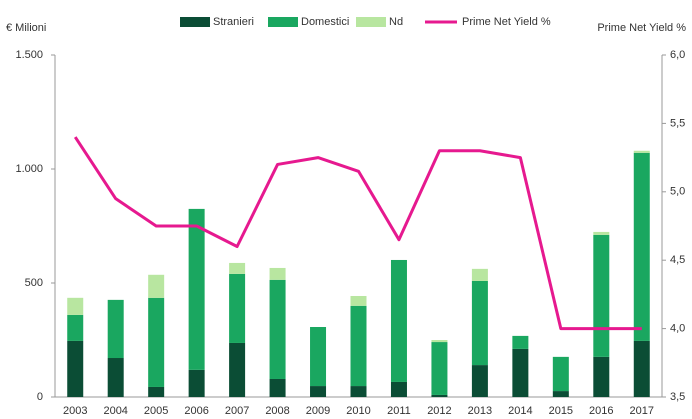 This screenshot has width=692, height=419. I want to click on x-tick-label: 2009, so click(318, 411).